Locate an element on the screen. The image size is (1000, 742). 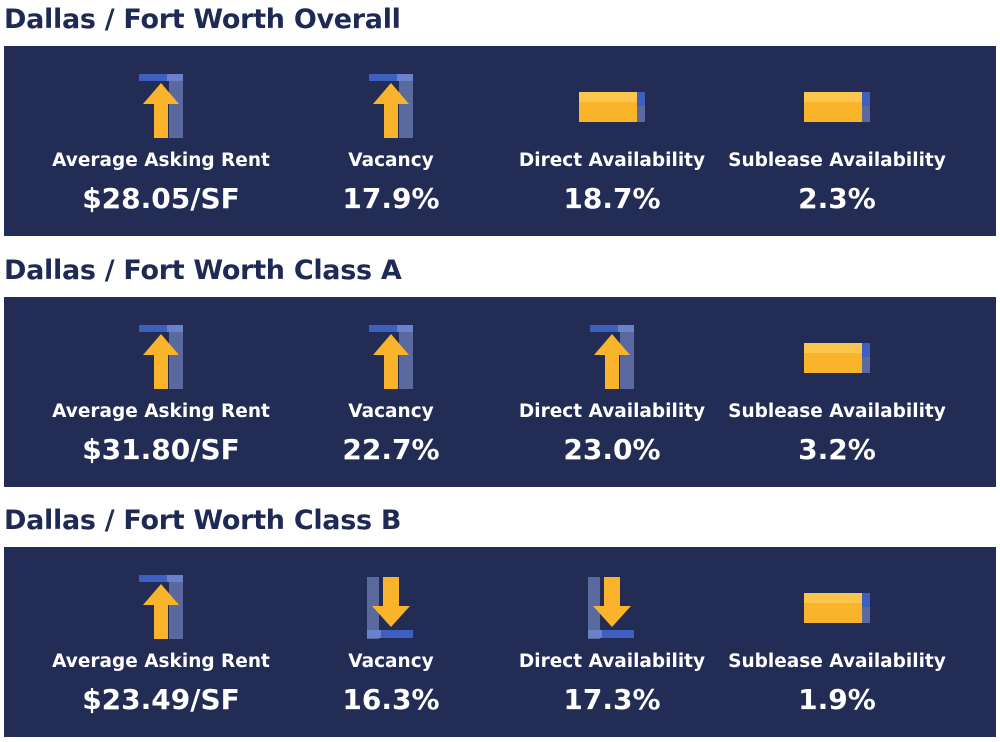
metric-value: $28.05/SF is located at coordinates (161, 198).